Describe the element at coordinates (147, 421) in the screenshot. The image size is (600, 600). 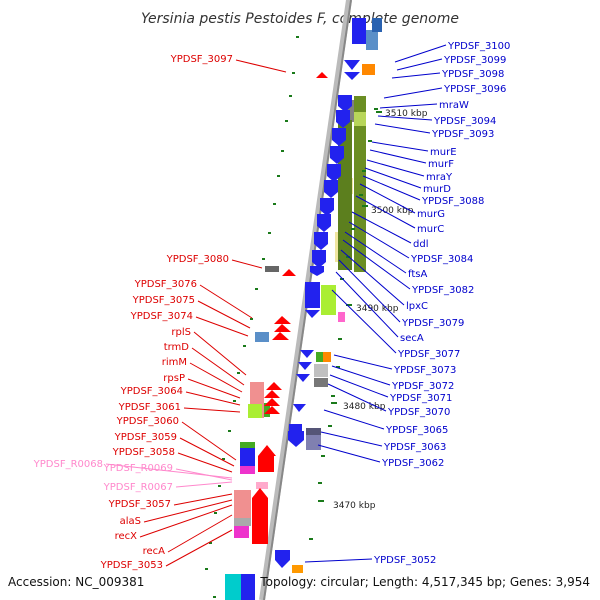
I see `gene-label: YPDSF_3060` at that location.